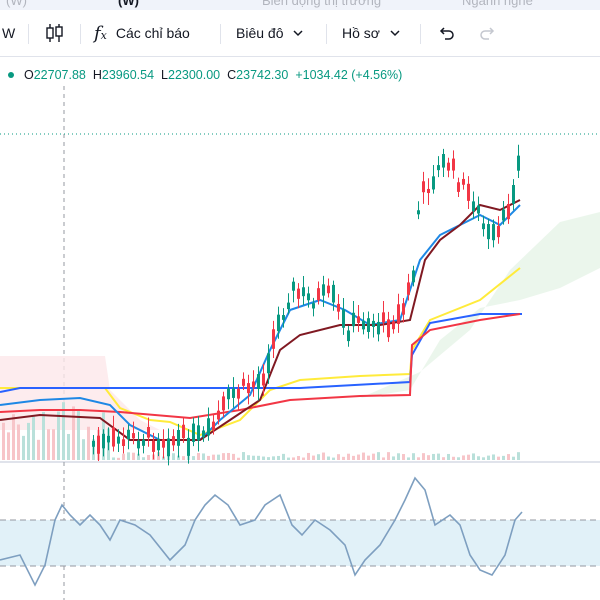  I want to click on redo-icon, so click(487, 33).